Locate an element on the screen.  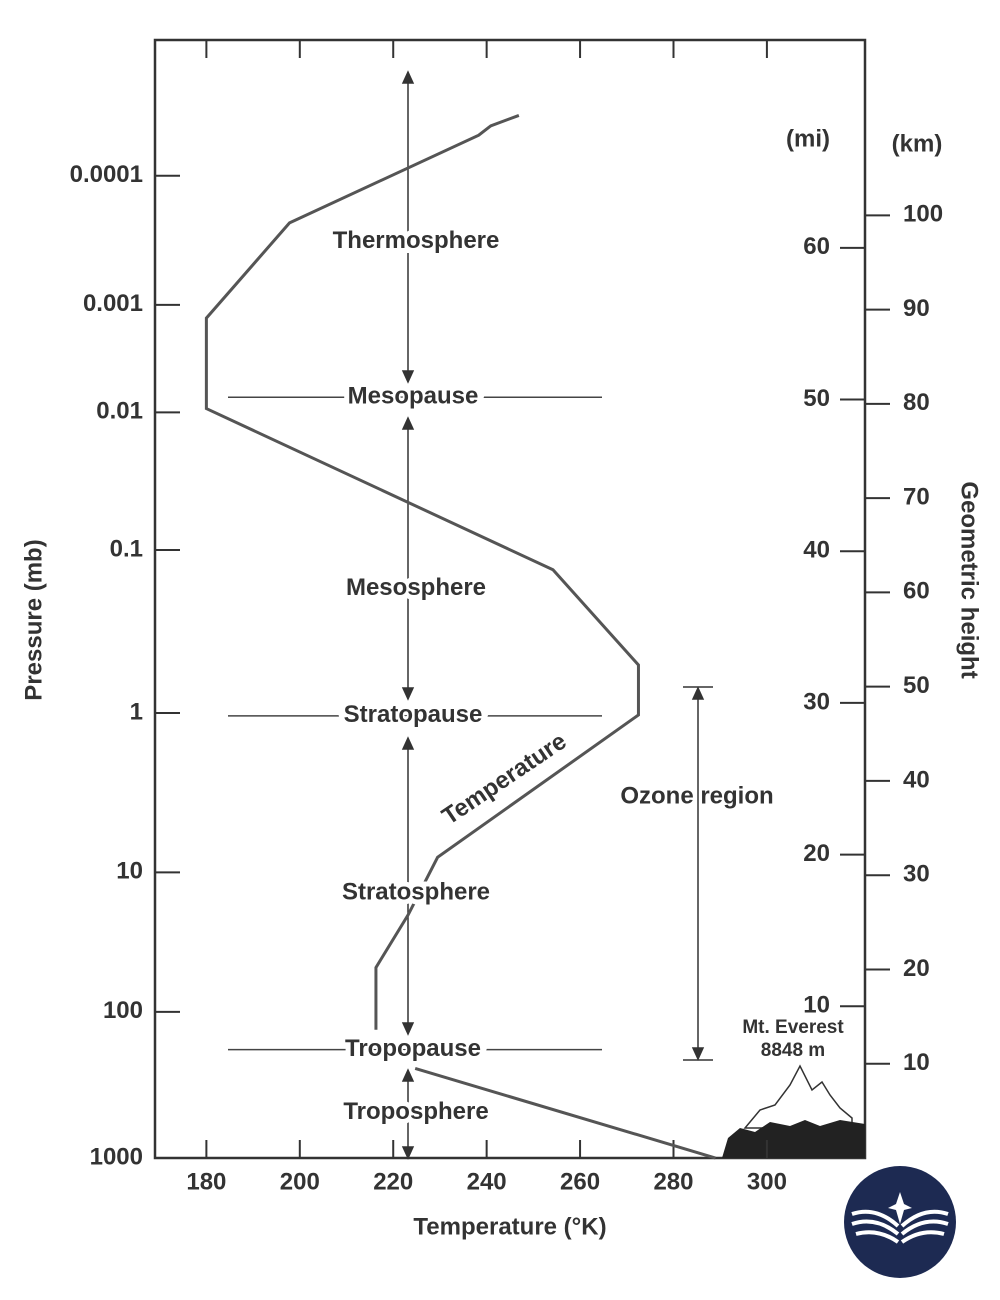
y2-tick-label: 10 is located at coordinates (816, 1005).